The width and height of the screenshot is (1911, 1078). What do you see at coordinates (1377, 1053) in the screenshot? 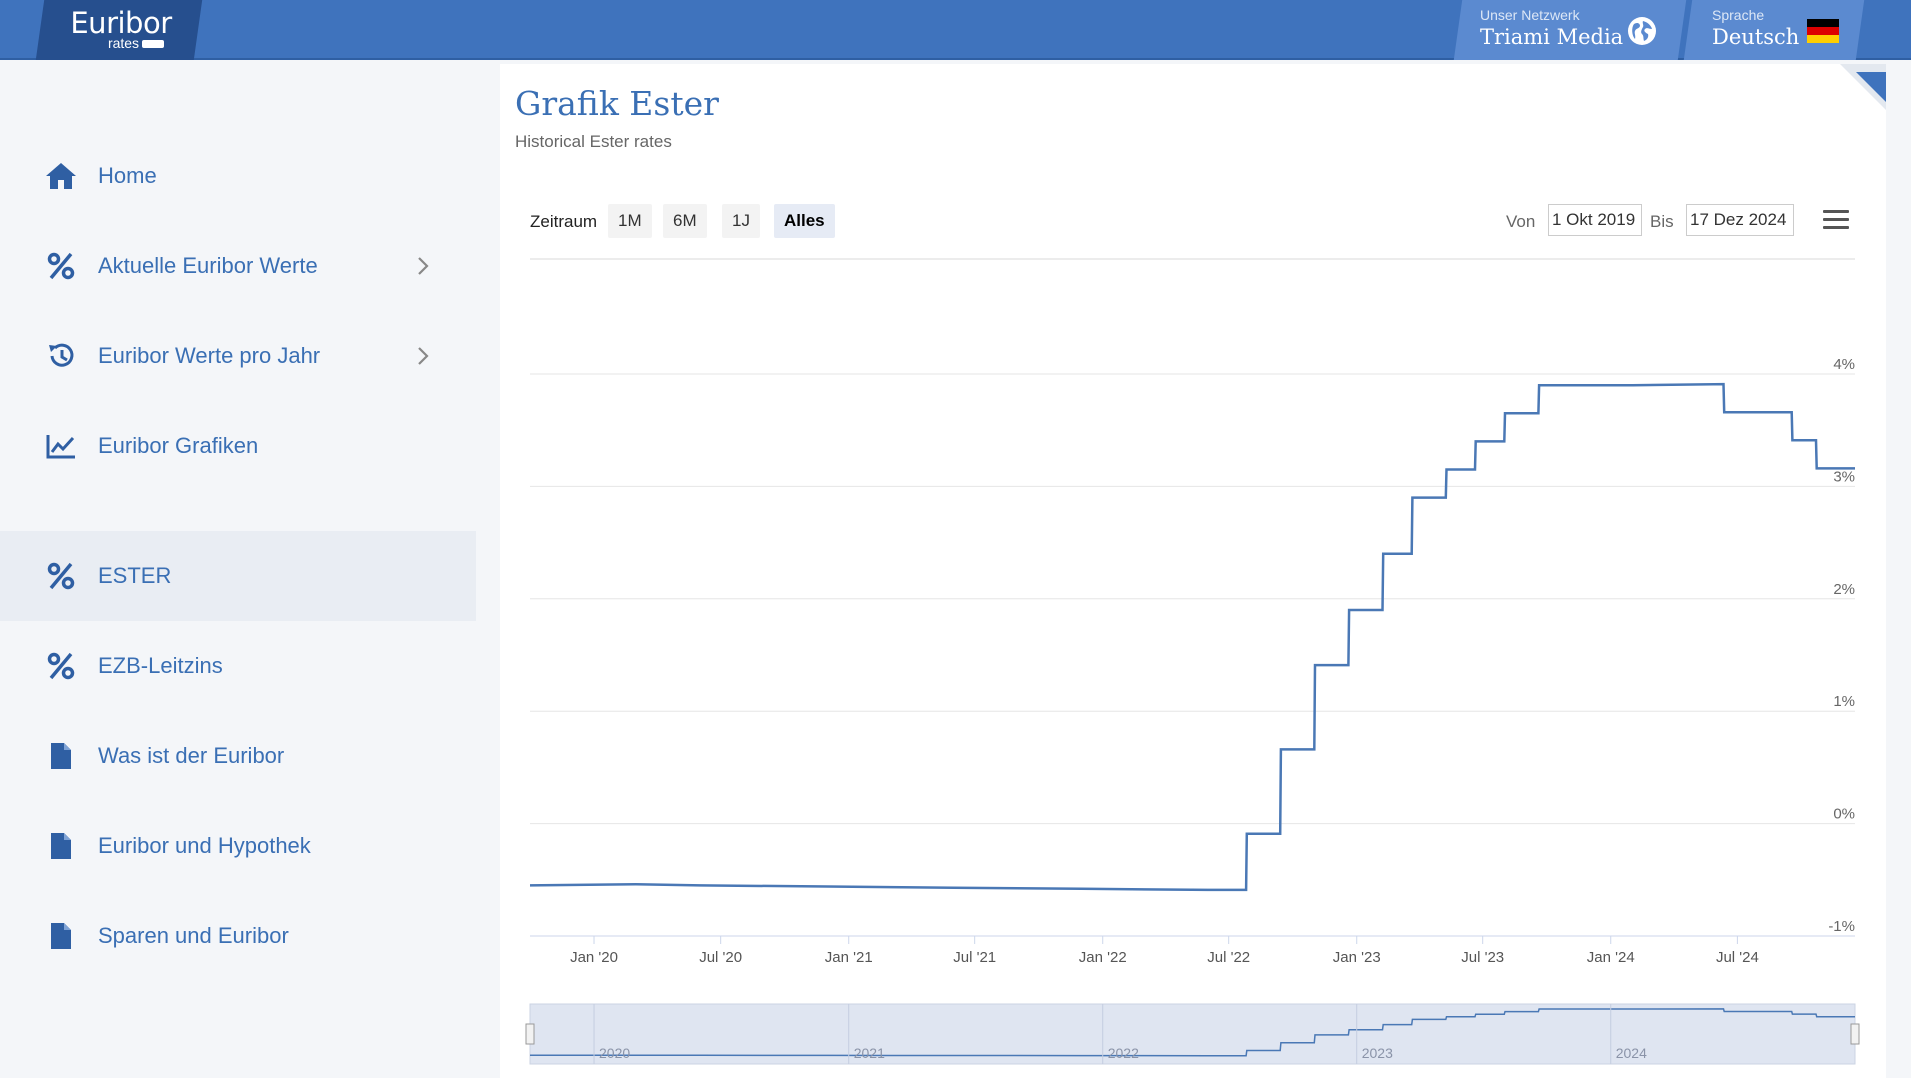
I see `navigator-year-label: 2023` at bounding box center [1377, 1053].